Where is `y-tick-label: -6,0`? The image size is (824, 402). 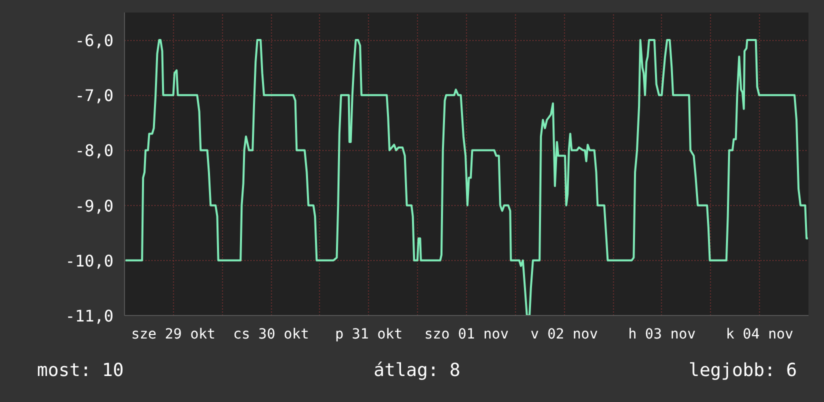
y-tick-label: -6,0 is located at coordinates (94, 40).